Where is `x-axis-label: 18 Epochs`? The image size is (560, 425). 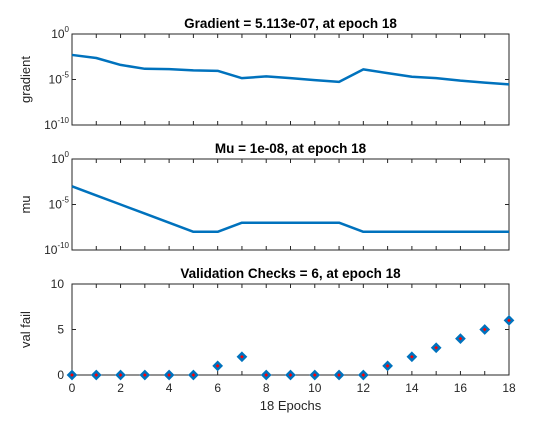
x-axis-label: 18 Epochs is located at coordinates (291, 405).